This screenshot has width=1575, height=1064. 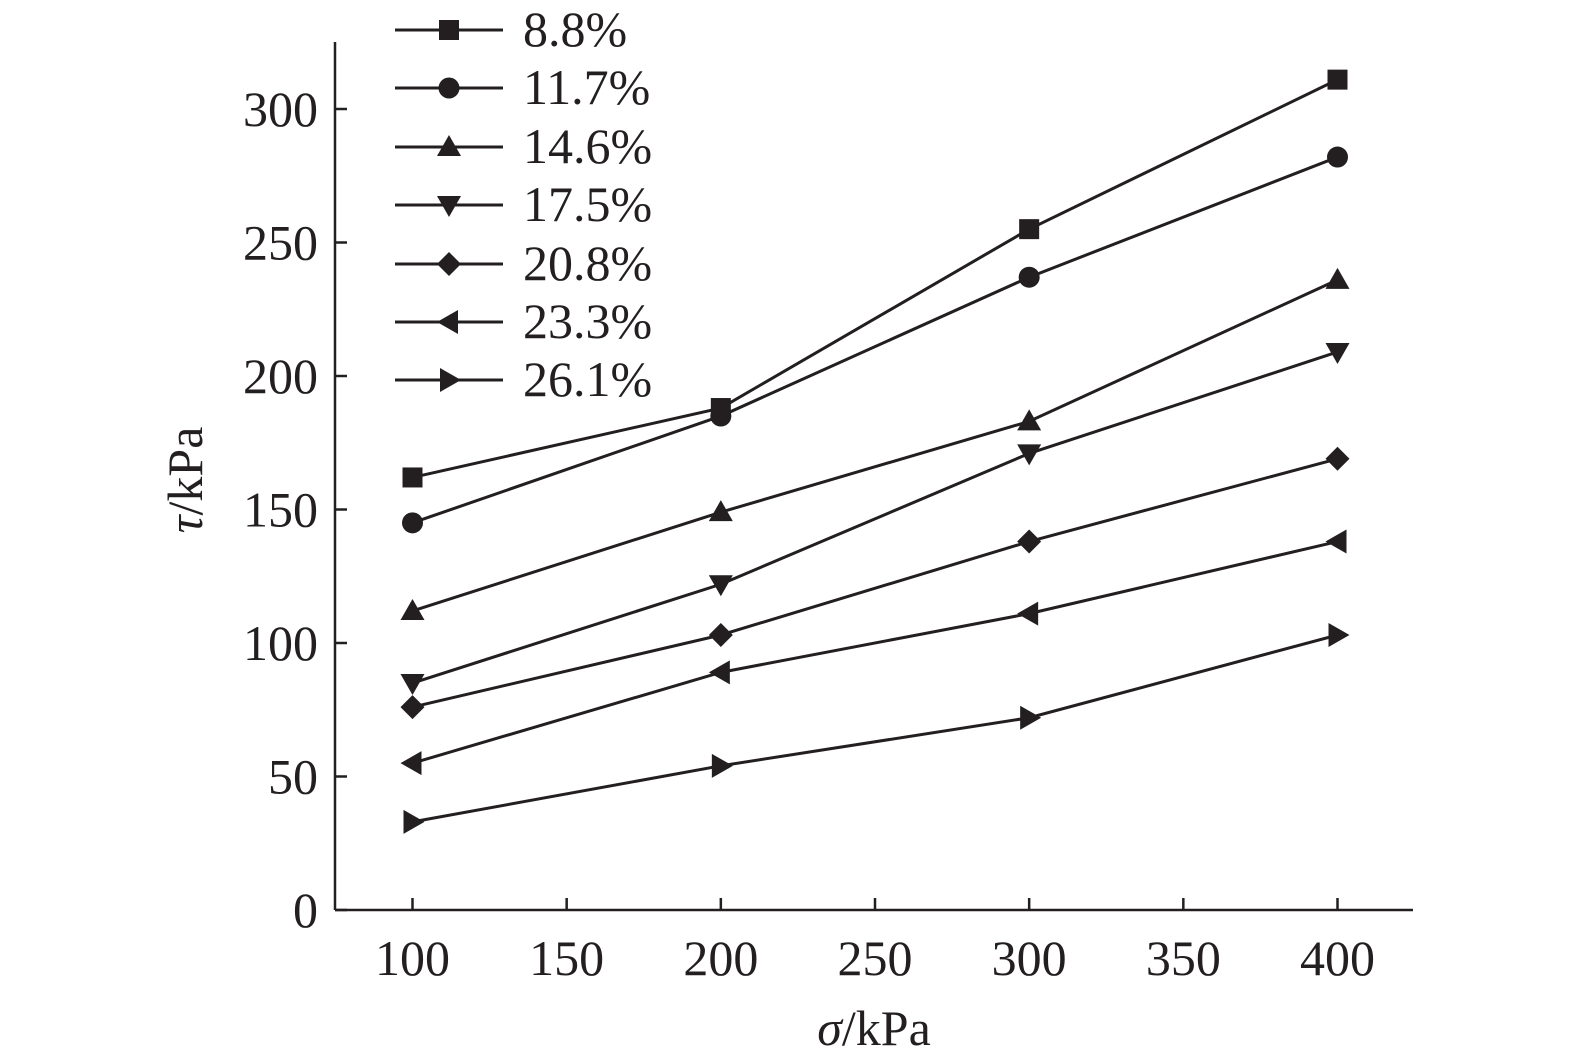 I want to click on y-tick-label: 200, so click(x=280, y=376).